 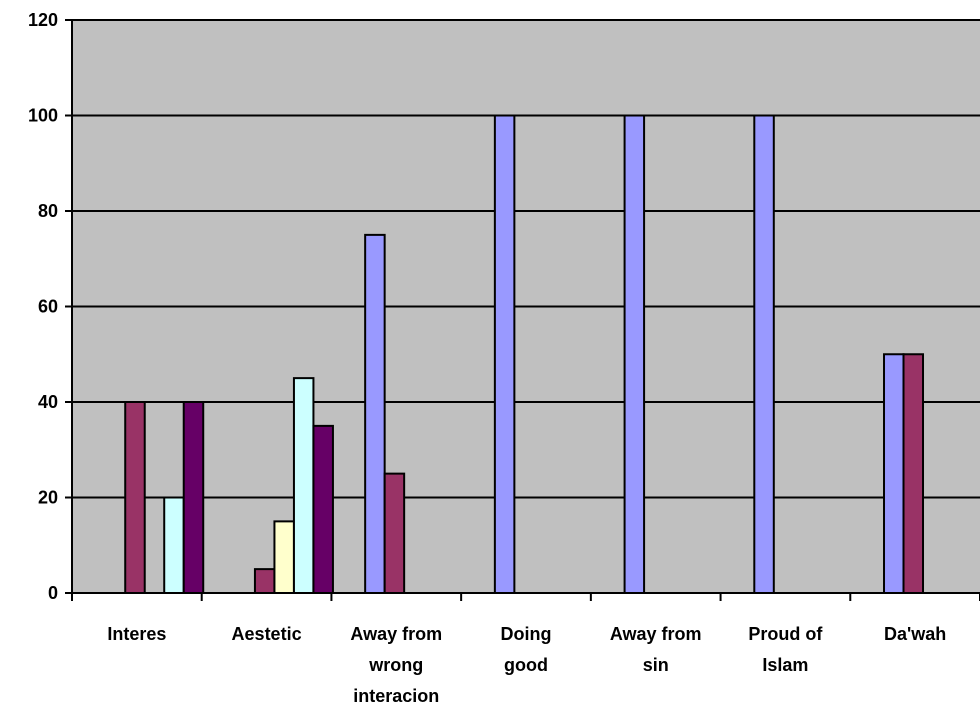 I want to click on x-category-label-line: interacion, so click(x=396, y=696).